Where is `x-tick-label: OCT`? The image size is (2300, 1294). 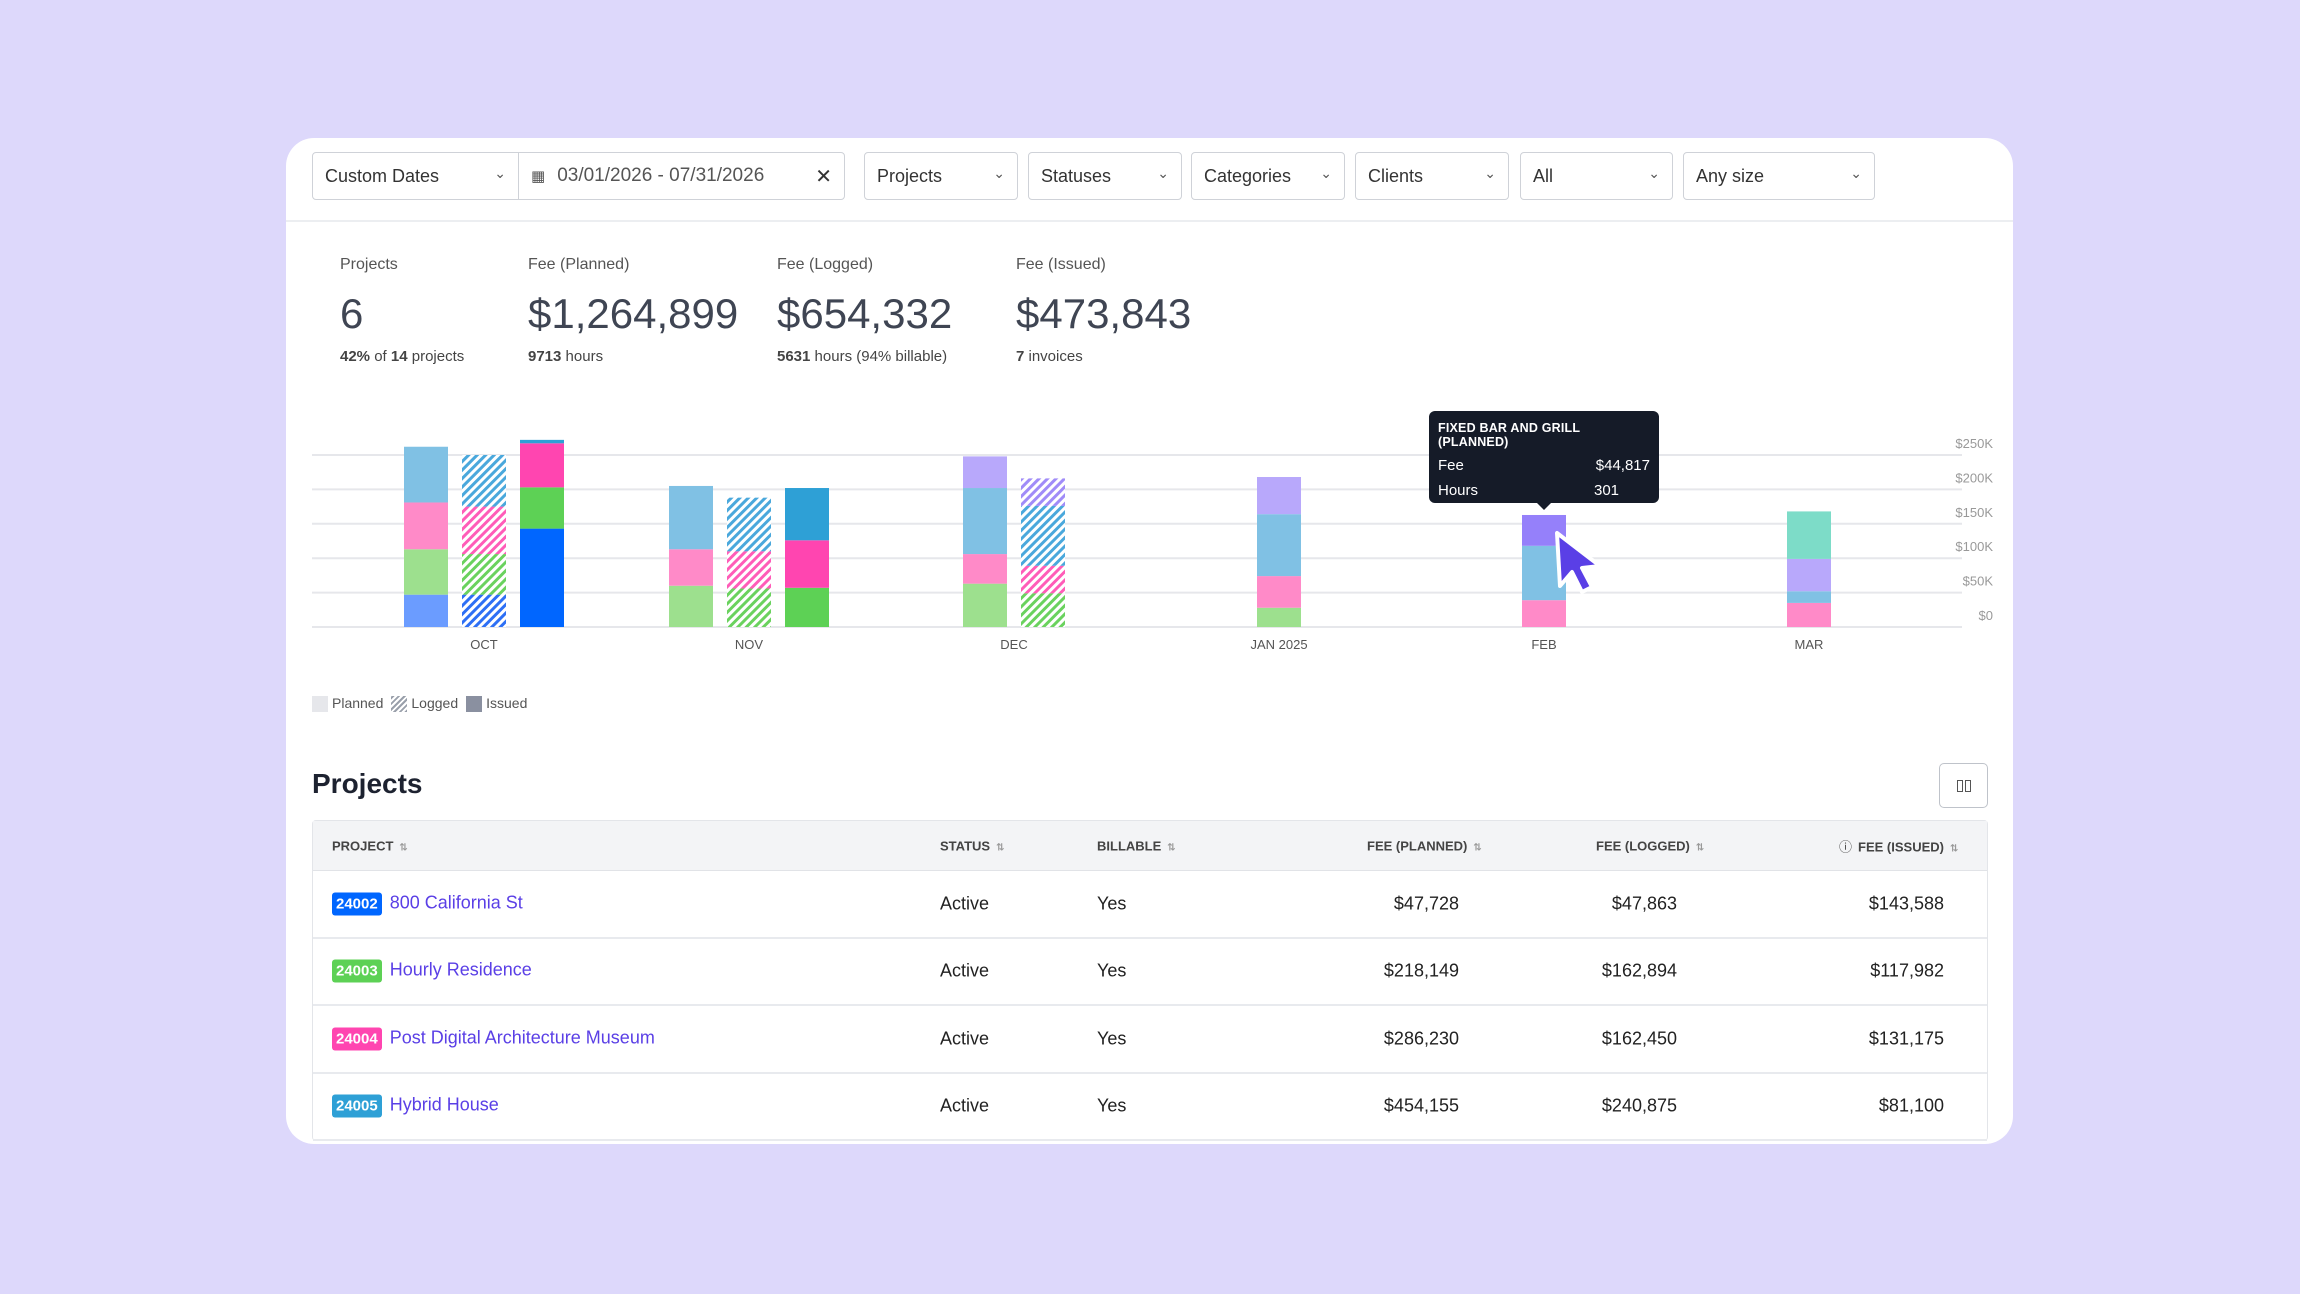
x-tick-label: OCT is located at coordinates (484, 644).